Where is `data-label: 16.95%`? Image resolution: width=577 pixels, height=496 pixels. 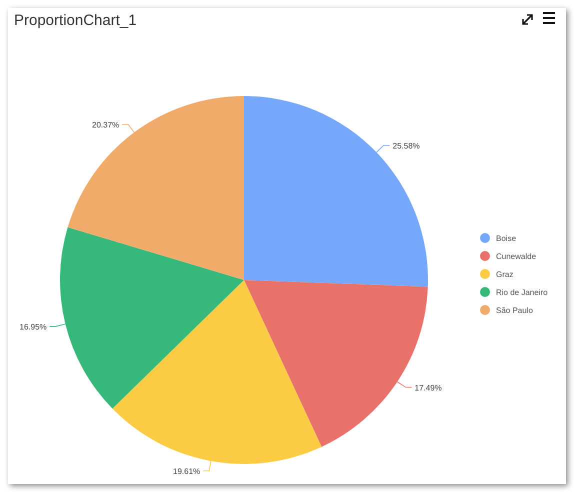 data-label: 16.95% is located at coordinates (33, 327).